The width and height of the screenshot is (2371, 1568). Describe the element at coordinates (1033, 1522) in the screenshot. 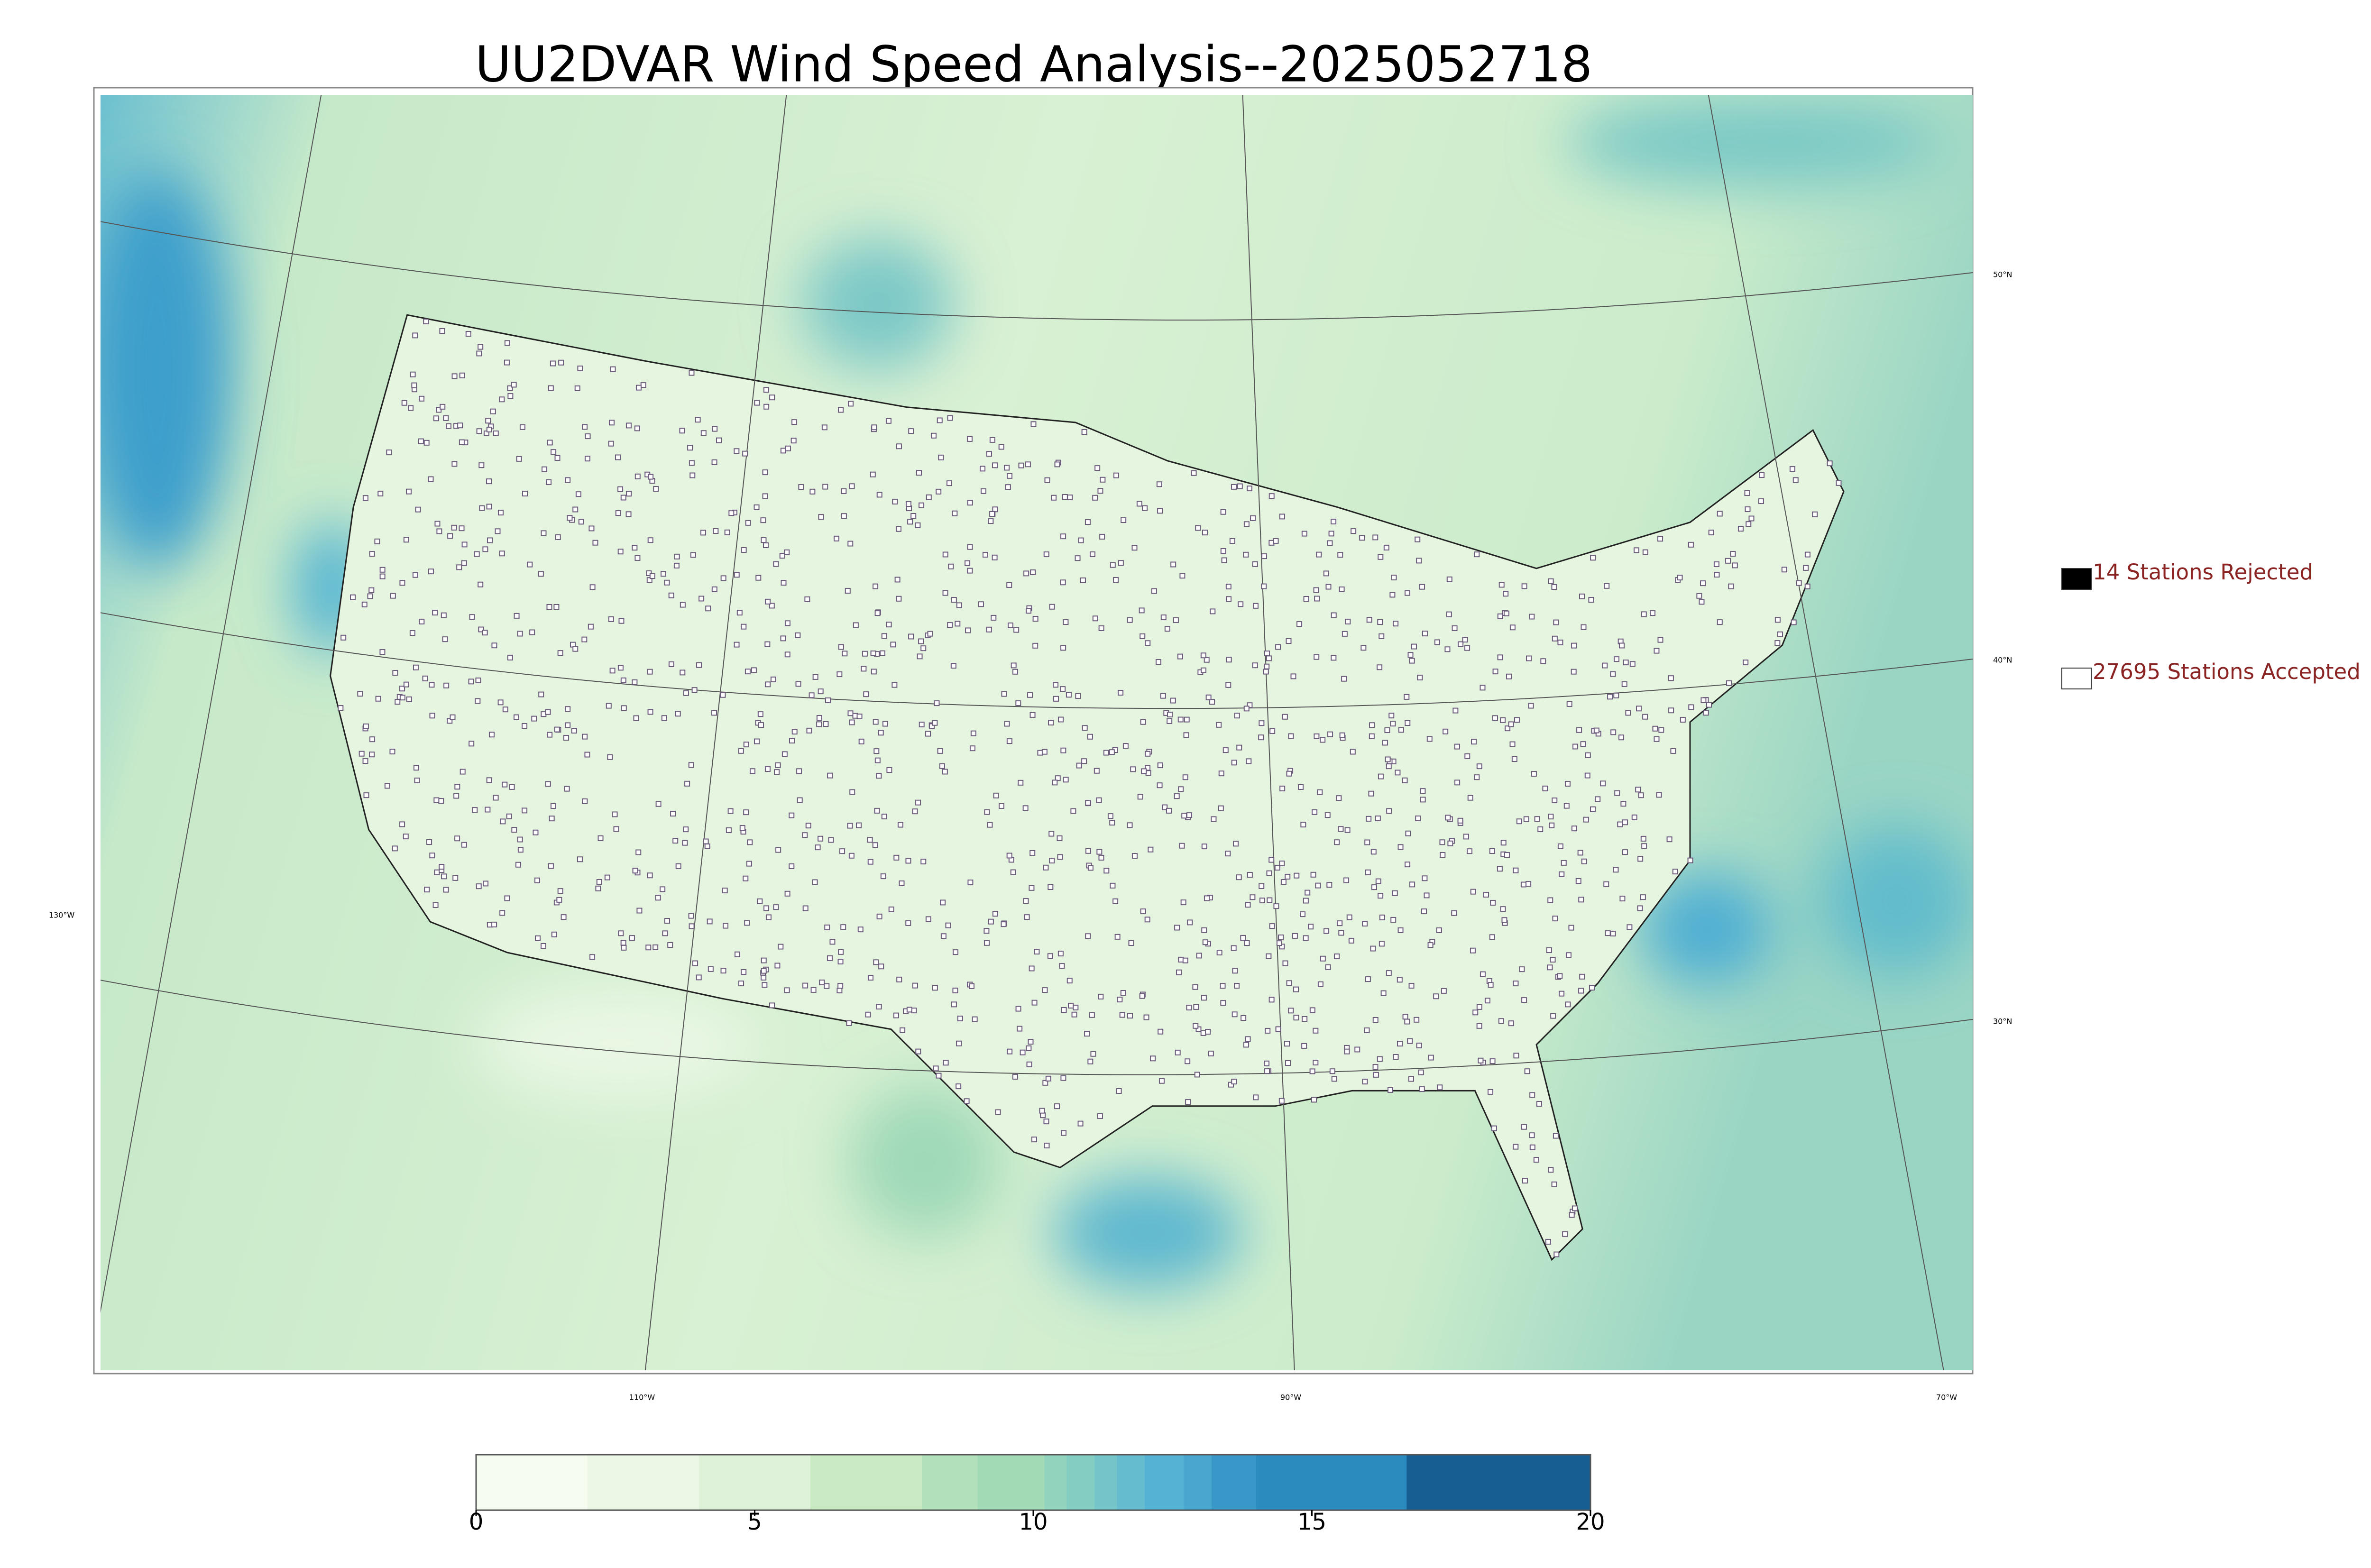

I see `colorbar-tick-label: 10` at that location.